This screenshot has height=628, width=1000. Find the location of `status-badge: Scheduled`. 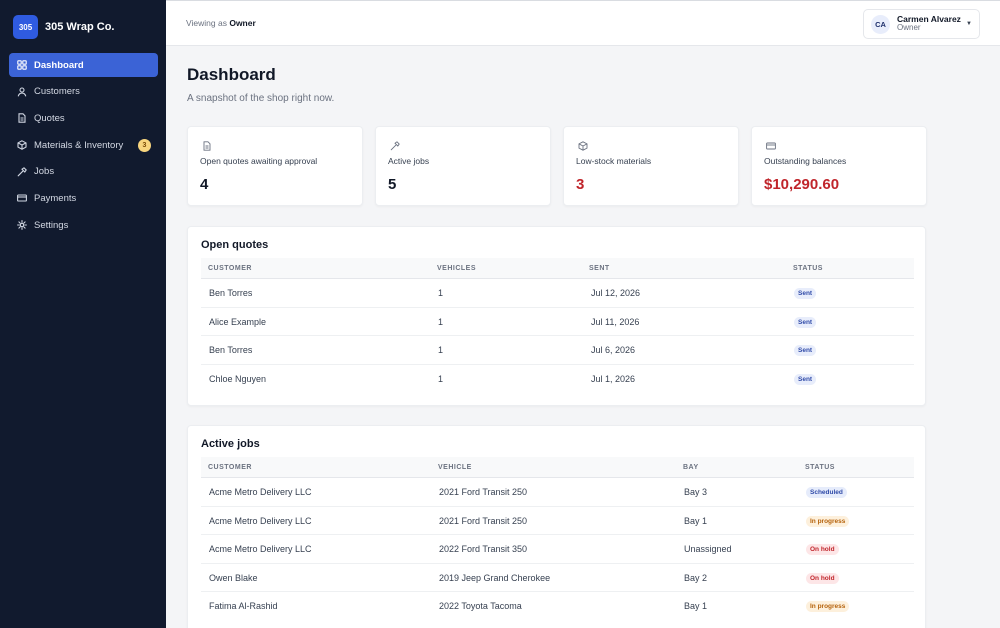

status-badge: Scheduled is located at coordinates (826, 492).